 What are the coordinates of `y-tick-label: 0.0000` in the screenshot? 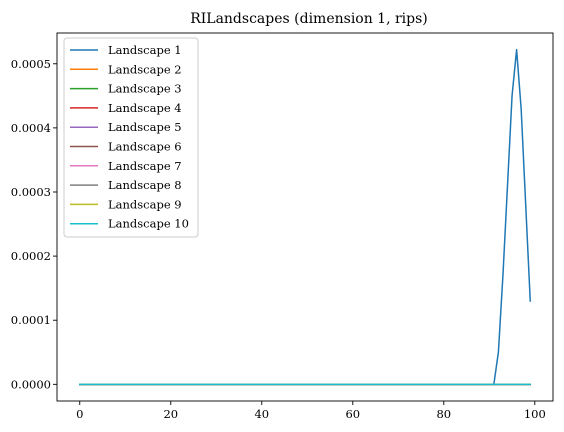 It's located at (31, 384).